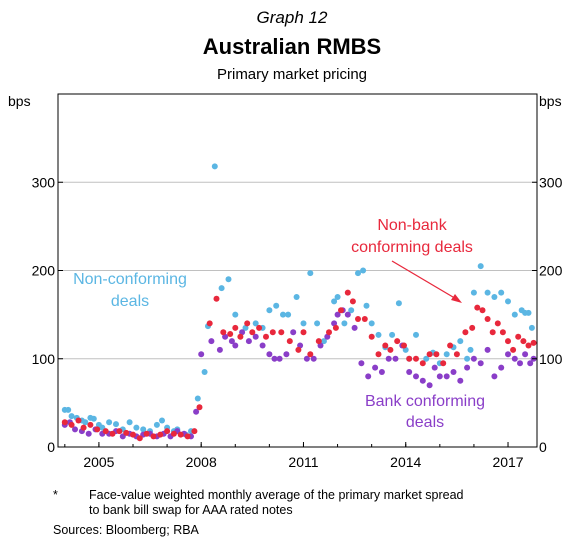 Image resolution: width=584 pixels, height=547 pixels. What do you see at coordinates (191, 510) in the screenshot?
I see `footnote-line-2: to bank bill swap for AAA rated notes` at bounding box center [191, 510].